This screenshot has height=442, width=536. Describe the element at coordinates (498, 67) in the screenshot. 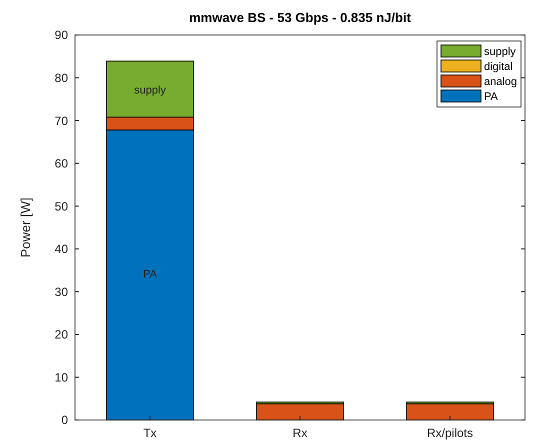

I see `legend-label: digital` at that location.